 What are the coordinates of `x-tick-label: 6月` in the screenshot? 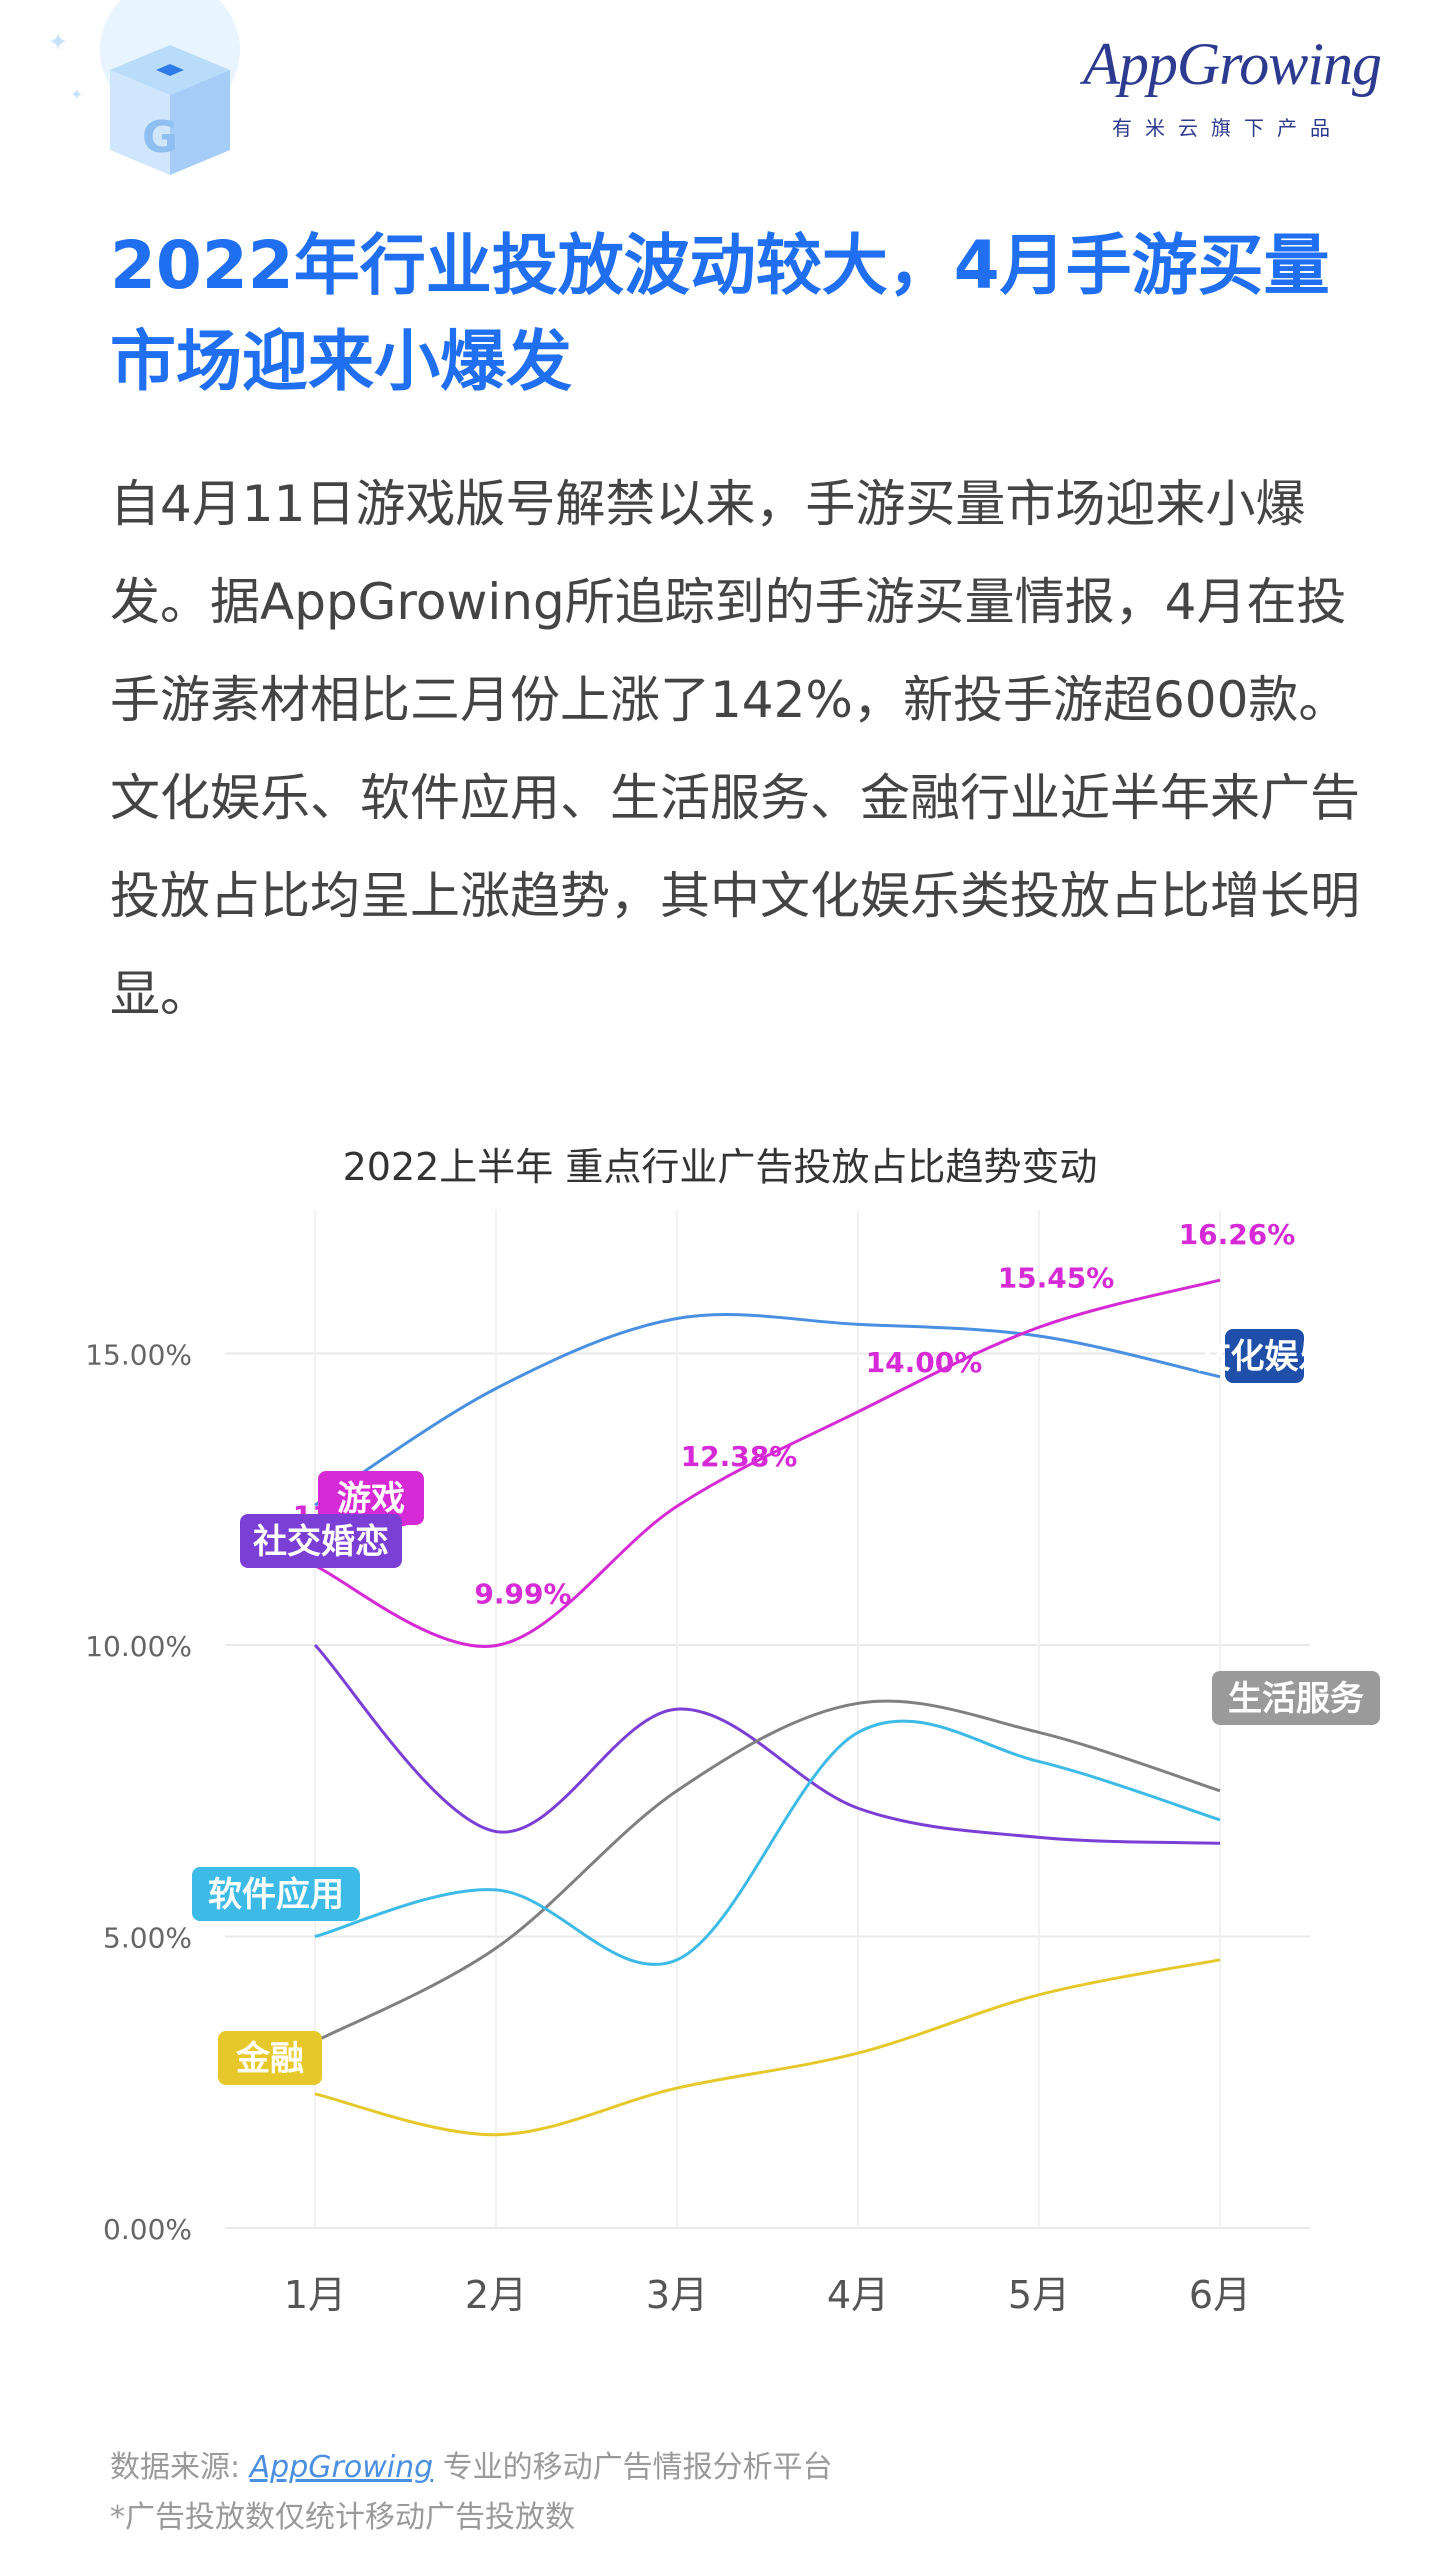 It's located at (1220, 2295).